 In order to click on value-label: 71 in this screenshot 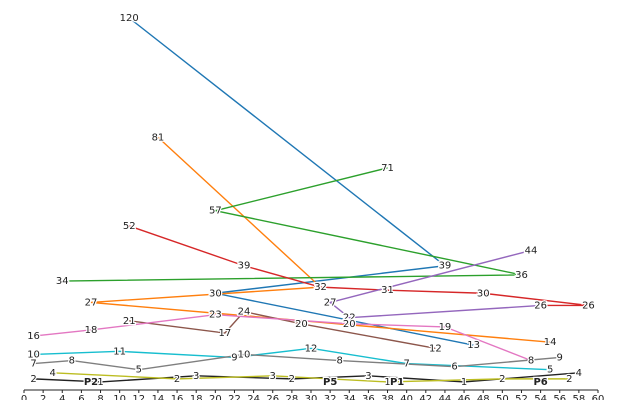, I will do `click(387, 168)`.